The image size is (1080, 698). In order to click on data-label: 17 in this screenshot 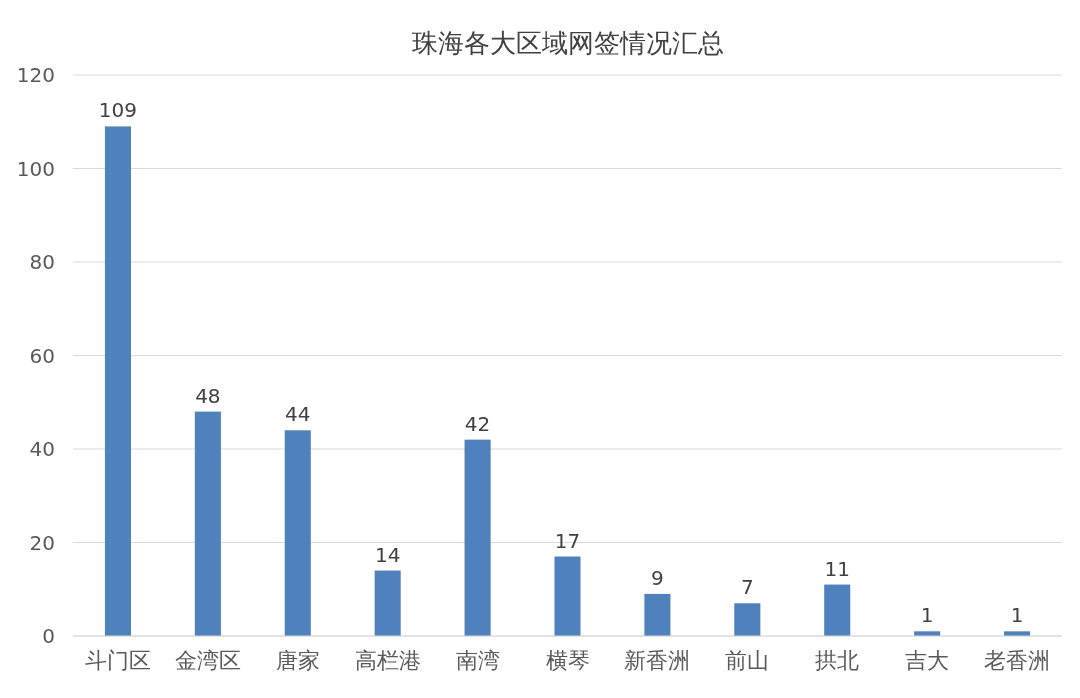, I will do `click(567, 540)`.